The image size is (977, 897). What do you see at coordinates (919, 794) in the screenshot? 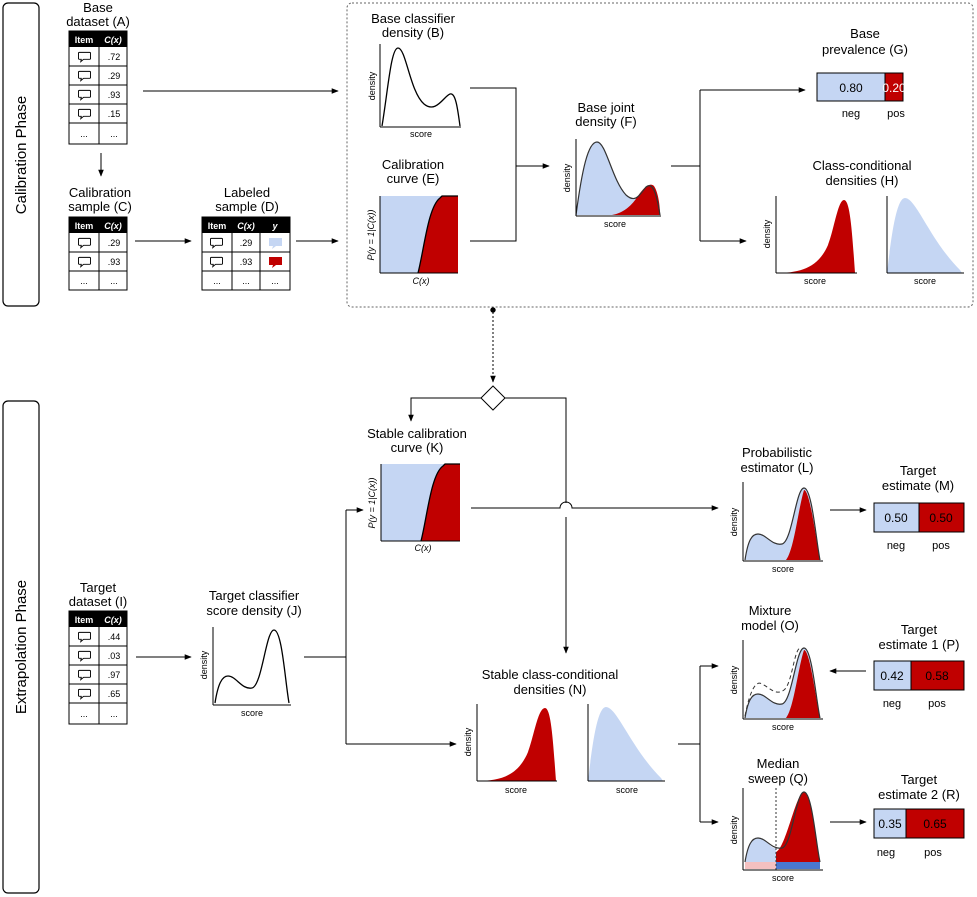
I see `svg-text: estimate 2 (R)` at bounding box center [919, 794].